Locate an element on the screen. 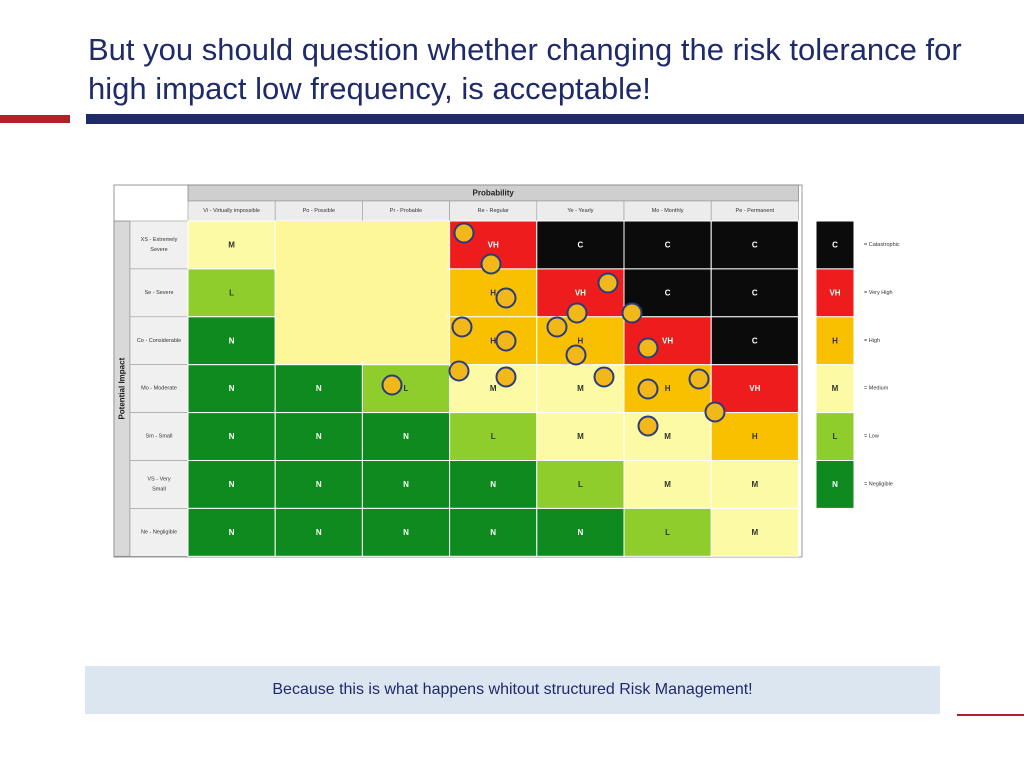  row-header-label: Se - Severe is located at coordinates (158, 293).